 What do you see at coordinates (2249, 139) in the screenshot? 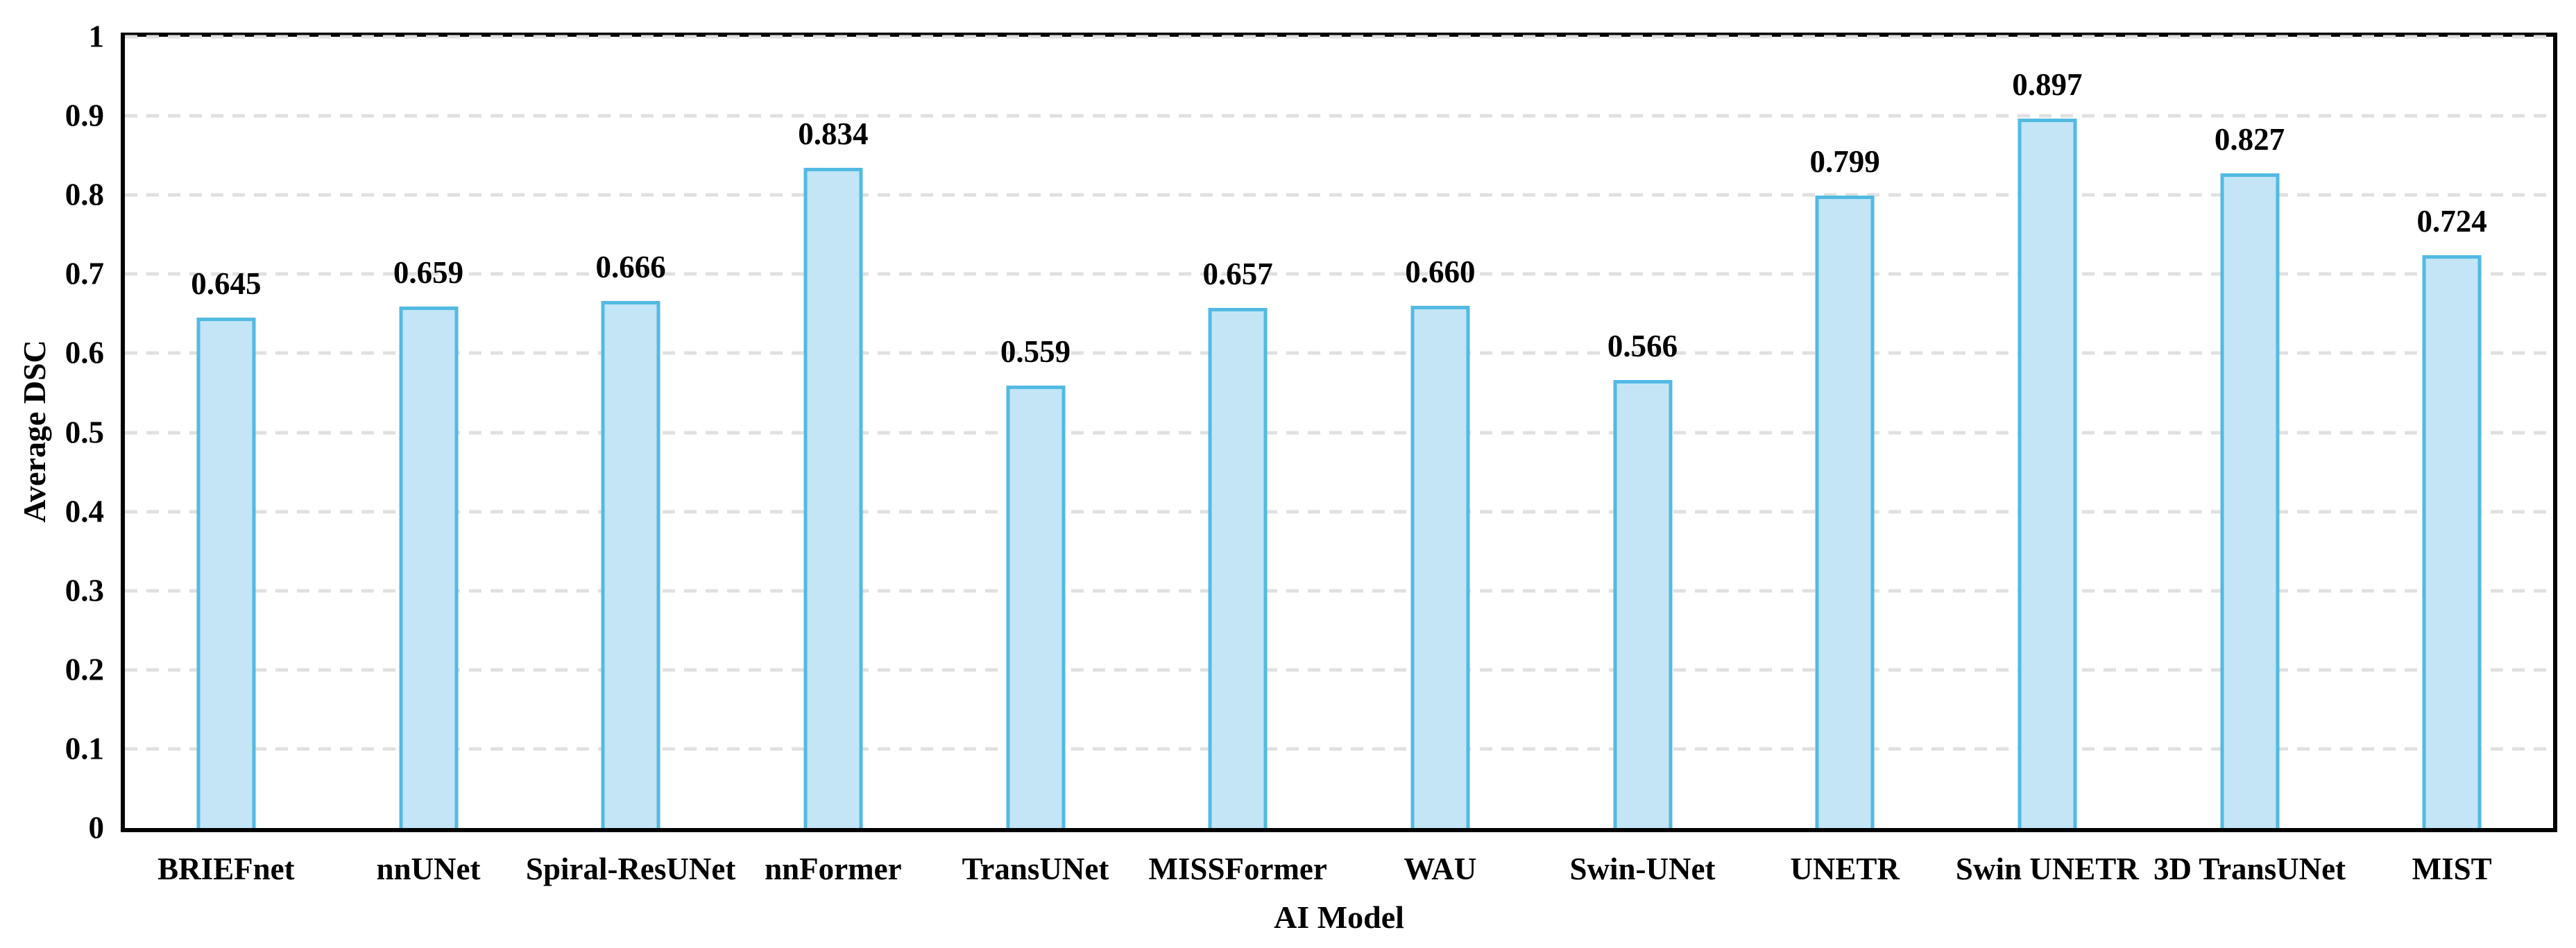
I see `bar-value-label: 0.827` at bounding box center [2249, 139].